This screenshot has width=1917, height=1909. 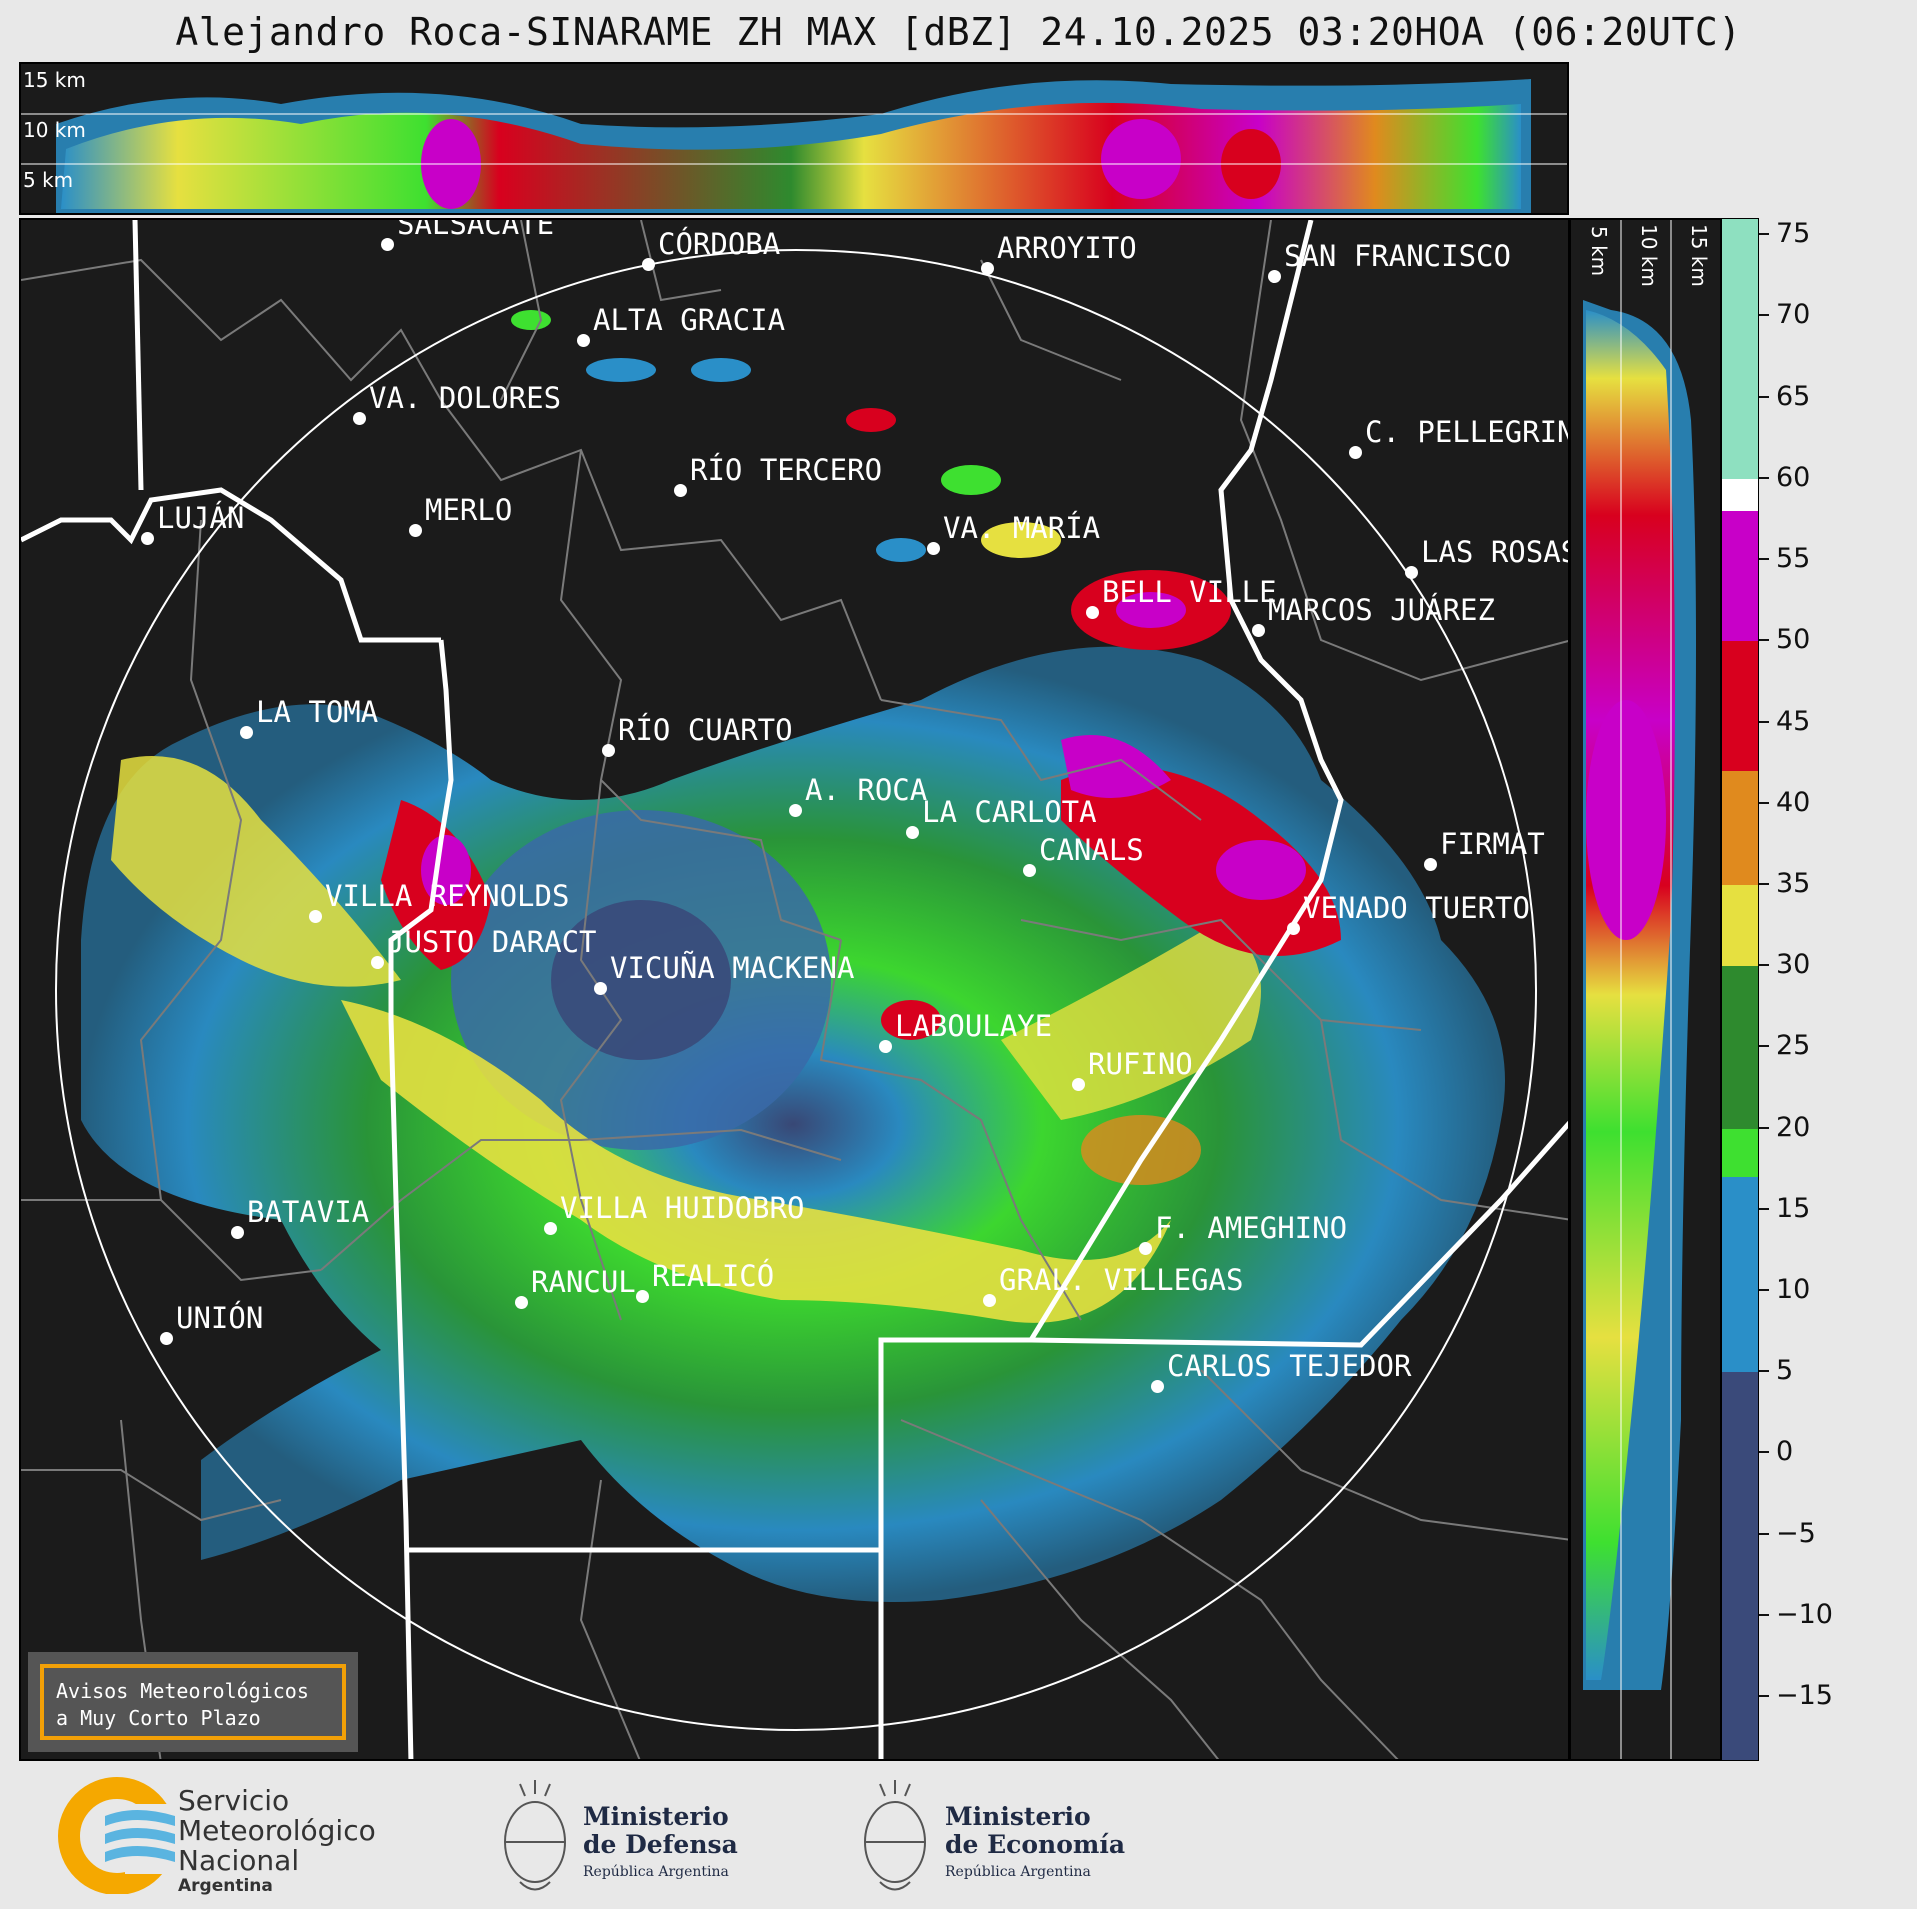 What do you see at coordinates (660, 1844) in the screenshot?
I see `defensa-line2: de Defensa` at bounding box center [660, 1844].